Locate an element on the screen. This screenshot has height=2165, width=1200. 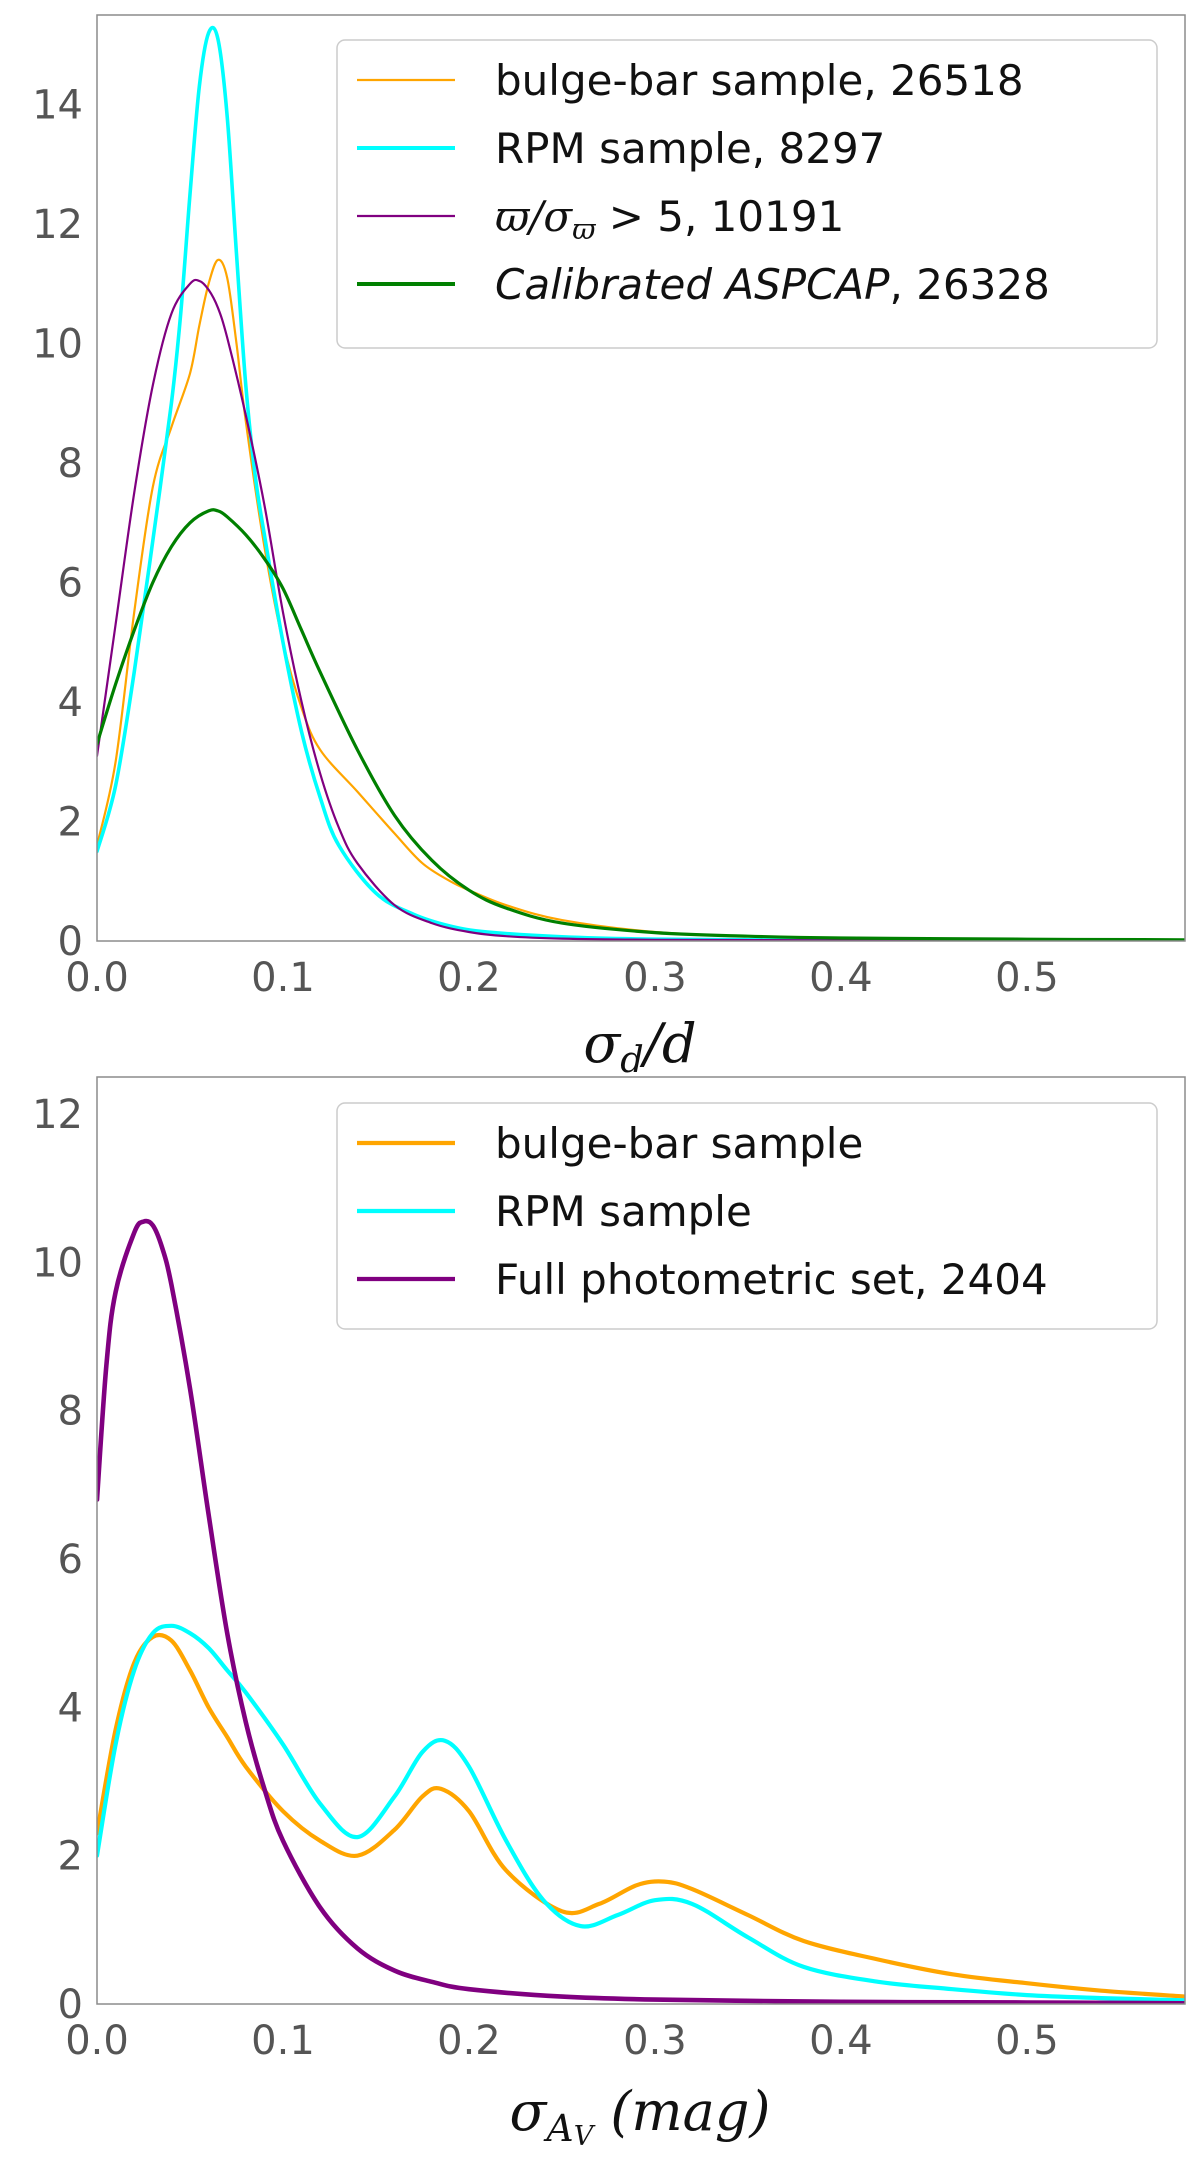
legend-entry-1-3: ϖ/σϖ > 5, 10191 is located at coordinates (669, 219).